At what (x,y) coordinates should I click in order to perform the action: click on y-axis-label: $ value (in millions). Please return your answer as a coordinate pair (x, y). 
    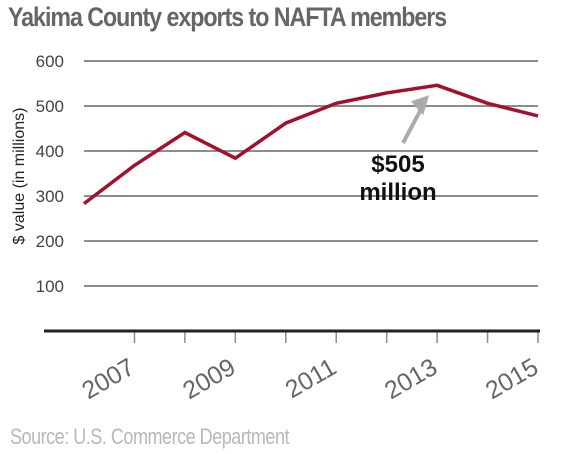
    Looking at the image, I should click on (19, 176).